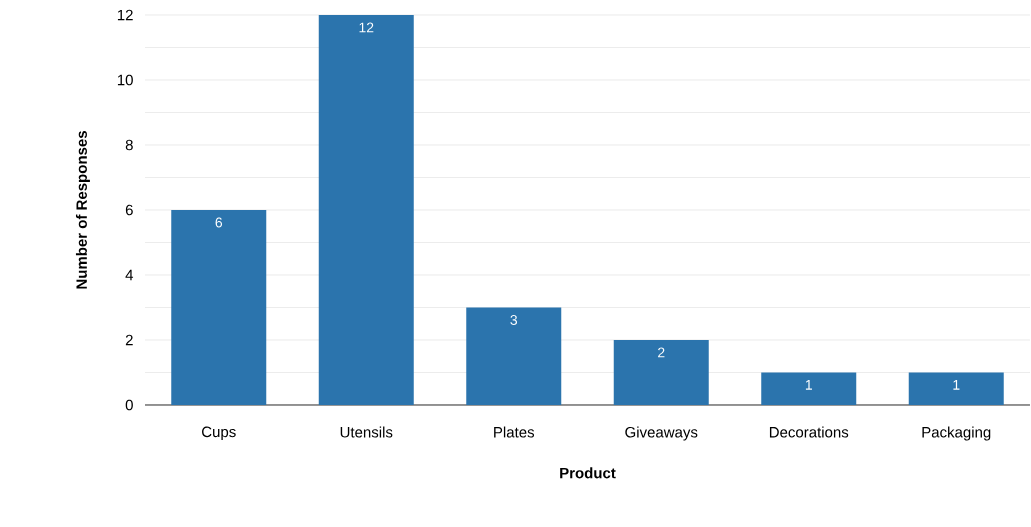 This screenshot has height=527, width=1031. What do you see at coordinates (129, 275) in the screenshot?
I see `y-tick-label: 4` at bounding box center [129, 275].